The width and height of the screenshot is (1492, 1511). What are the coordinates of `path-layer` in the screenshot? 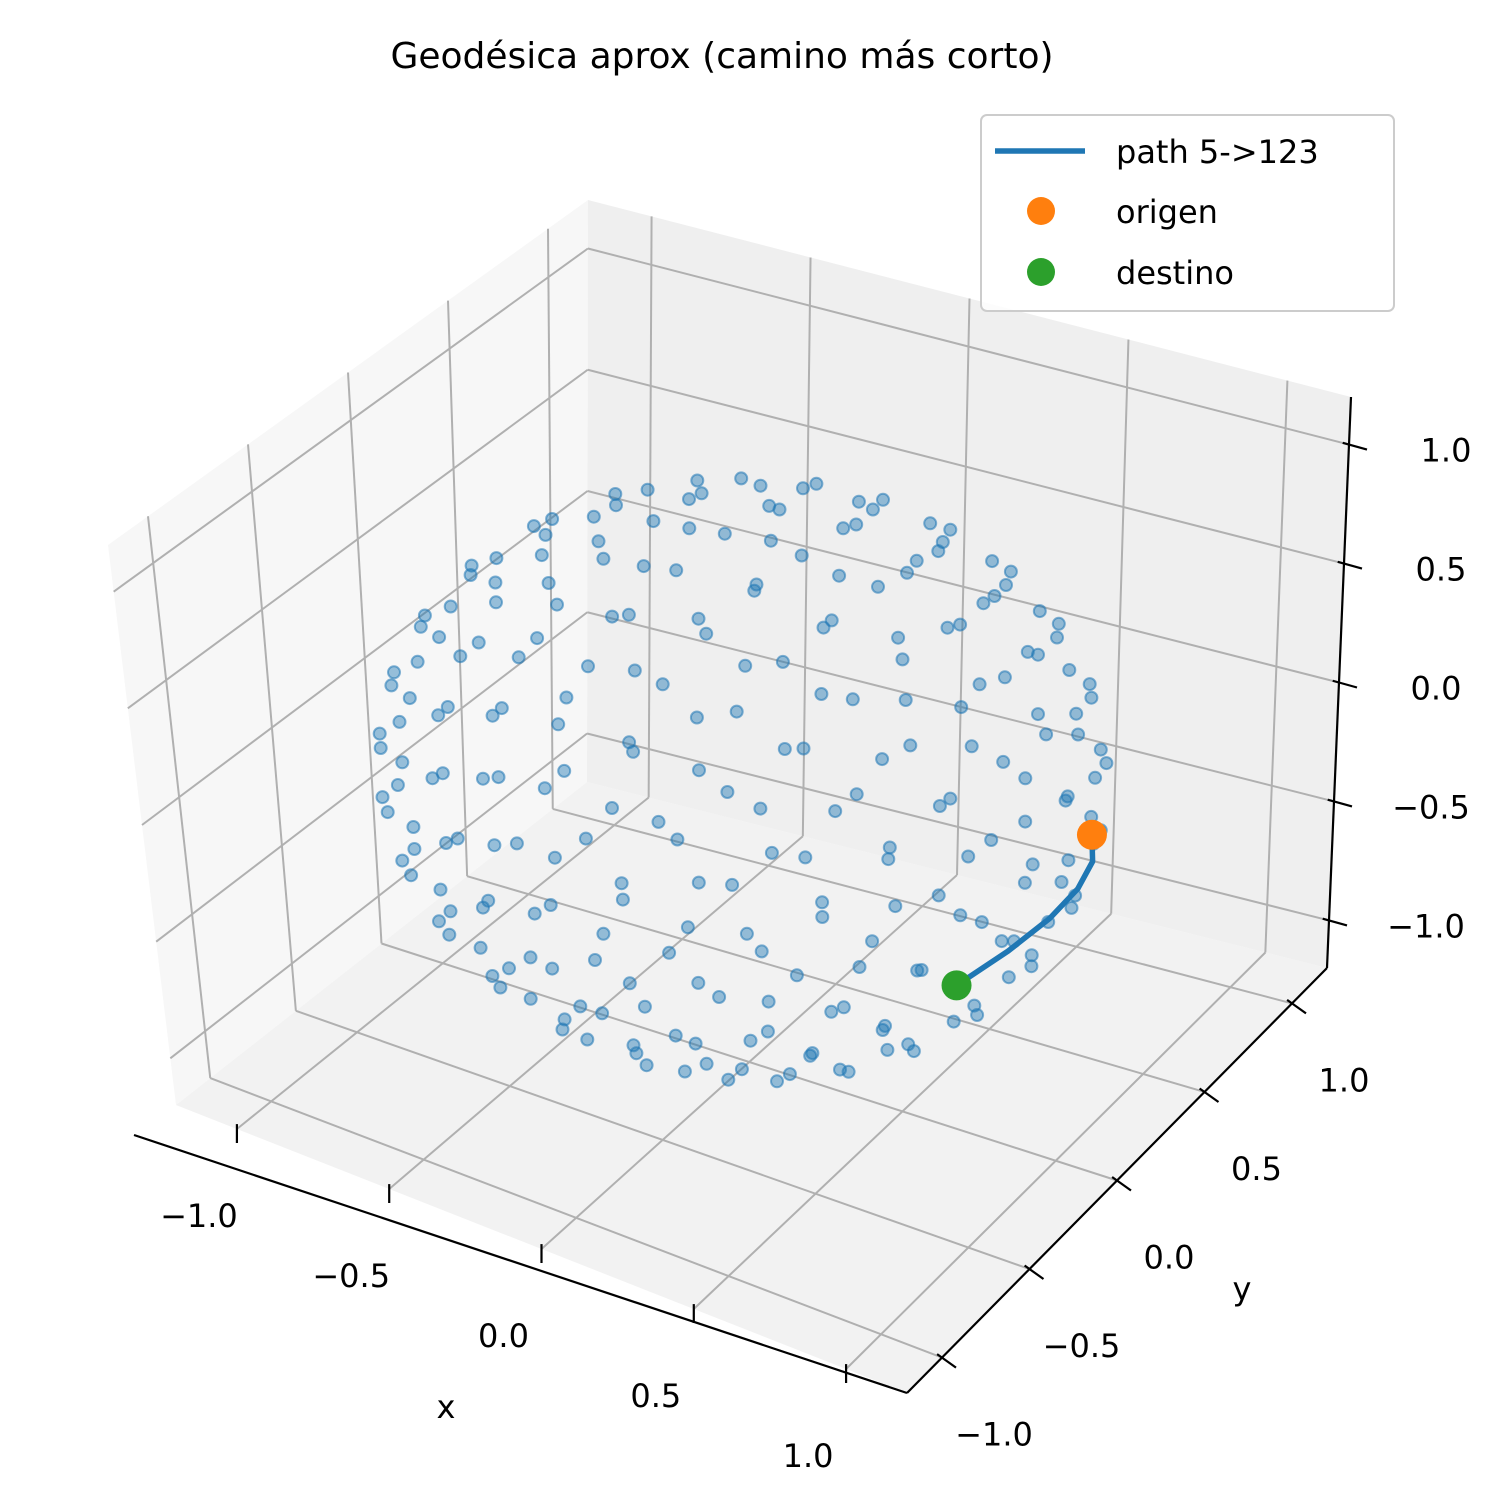 It's located at (1024, 910).